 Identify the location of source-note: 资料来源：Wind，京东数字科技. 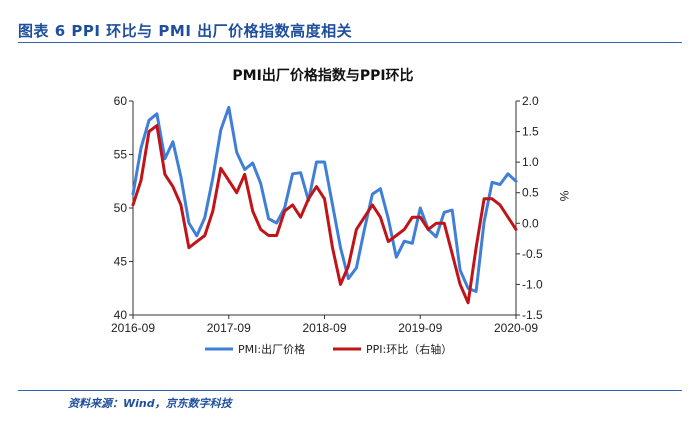
(150, 403).